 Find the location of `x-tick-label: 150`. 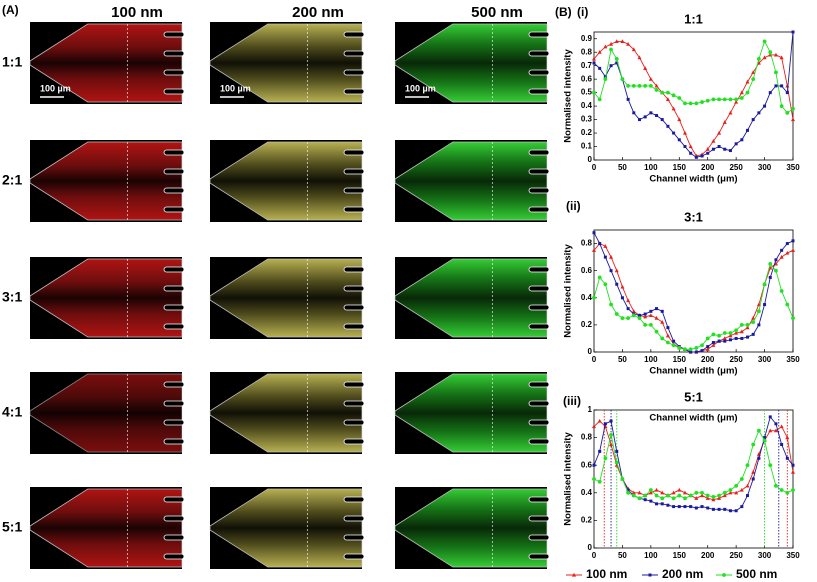

x-tick-label: 150 is located at coordinates (680, 359).